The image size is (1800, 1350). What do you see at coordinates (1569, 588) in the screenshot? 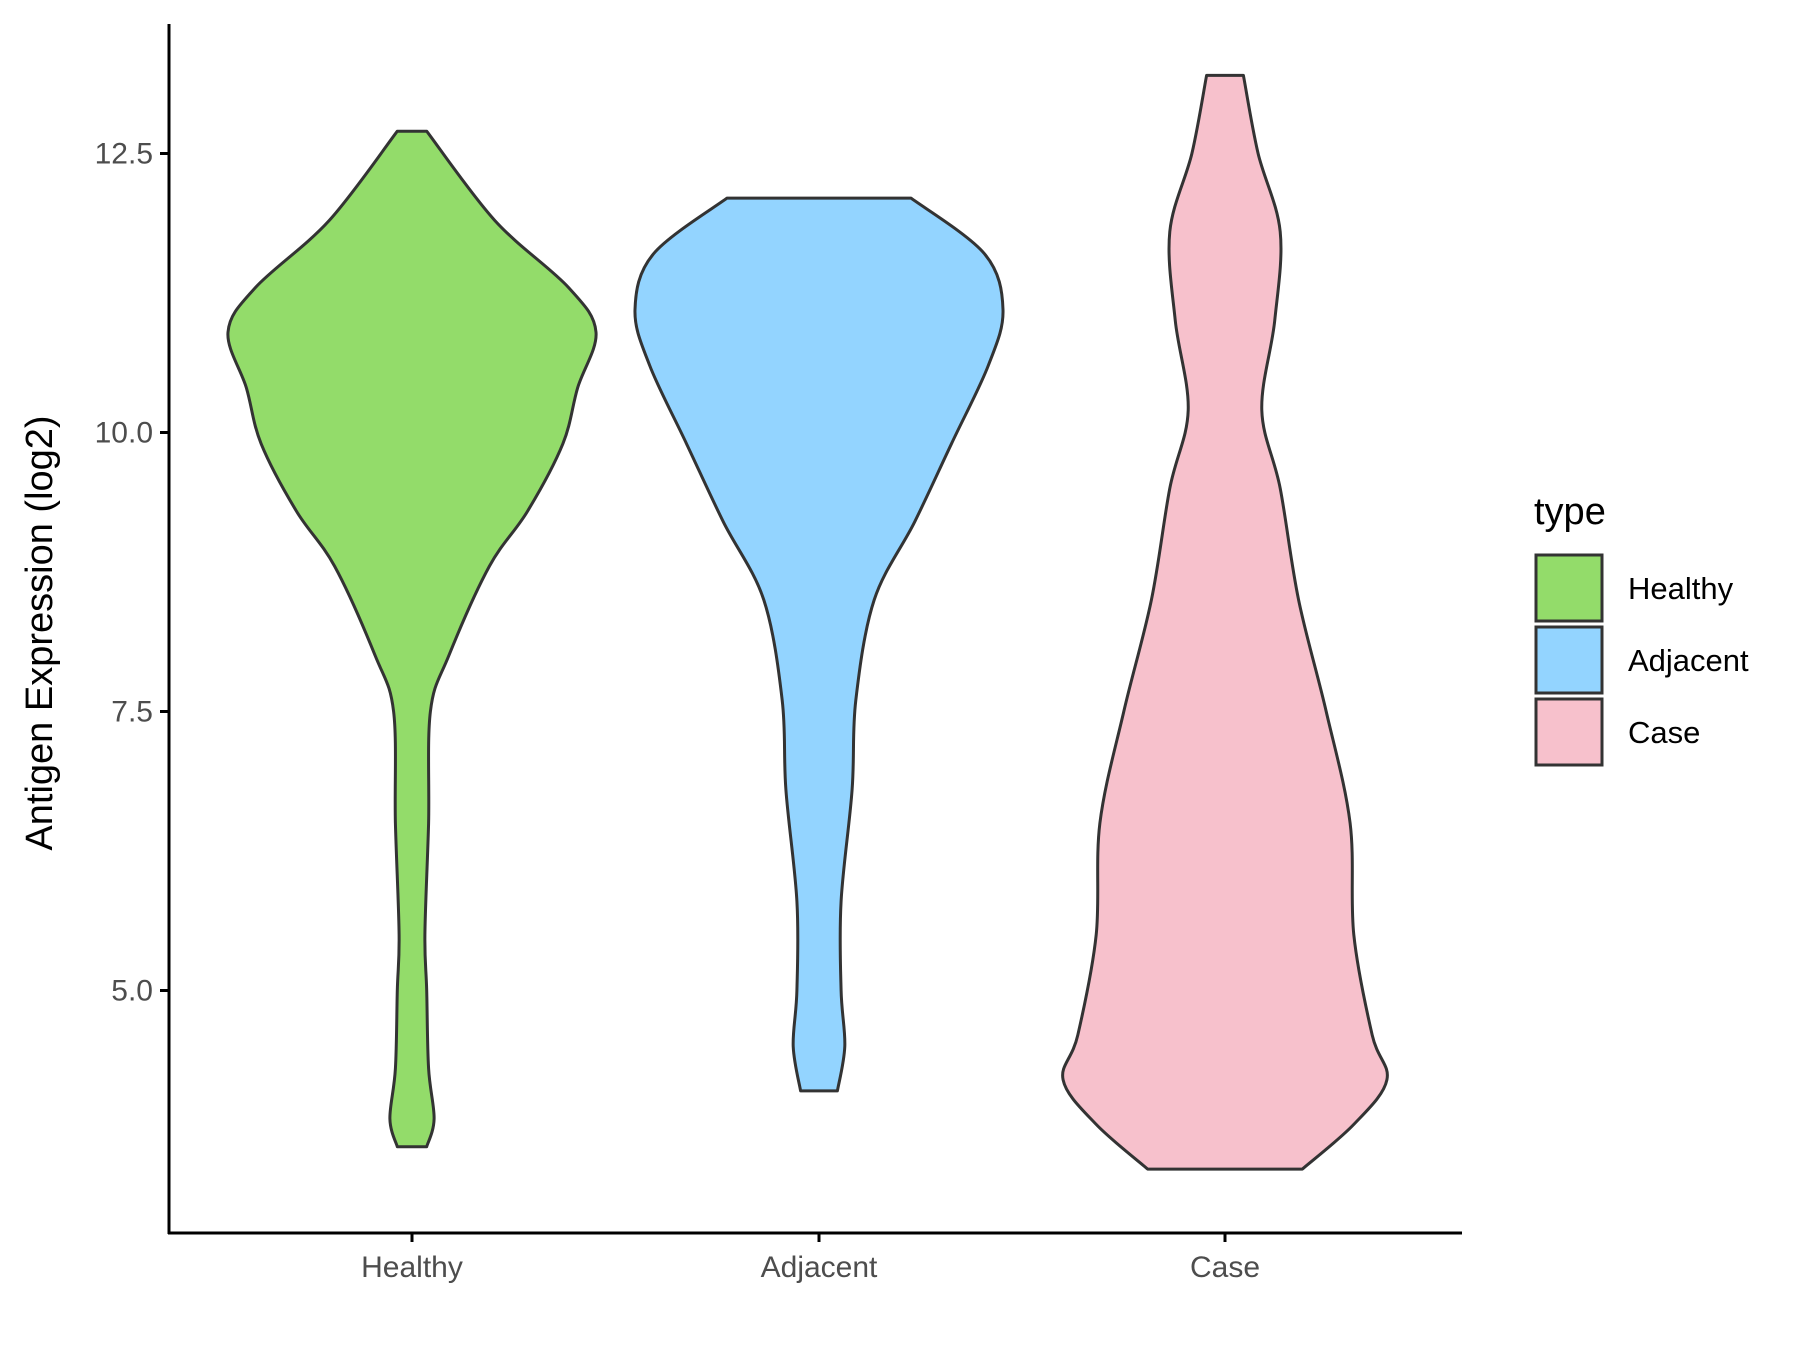
I see `legend-swatch-healthy` at bounding box center [1569, 588].